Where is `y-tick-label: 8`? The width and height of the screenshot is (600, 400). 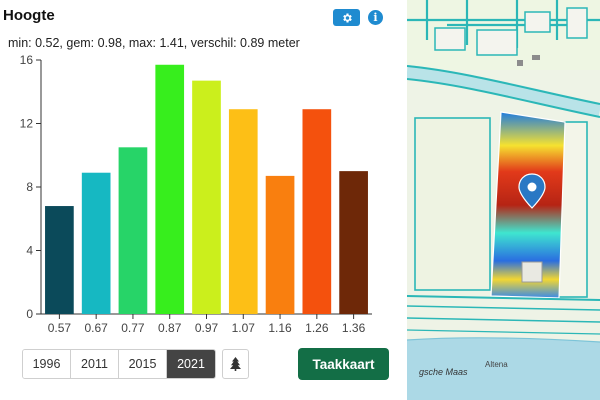
y-tick-label: 8 is located at coordinates (29, 187).